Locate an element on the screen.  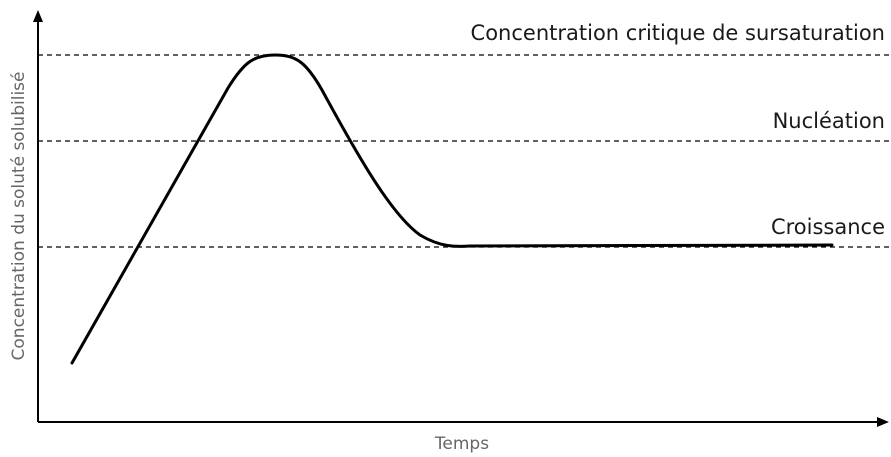
x-axis-label: Temps is located at coordinates (461, 444).